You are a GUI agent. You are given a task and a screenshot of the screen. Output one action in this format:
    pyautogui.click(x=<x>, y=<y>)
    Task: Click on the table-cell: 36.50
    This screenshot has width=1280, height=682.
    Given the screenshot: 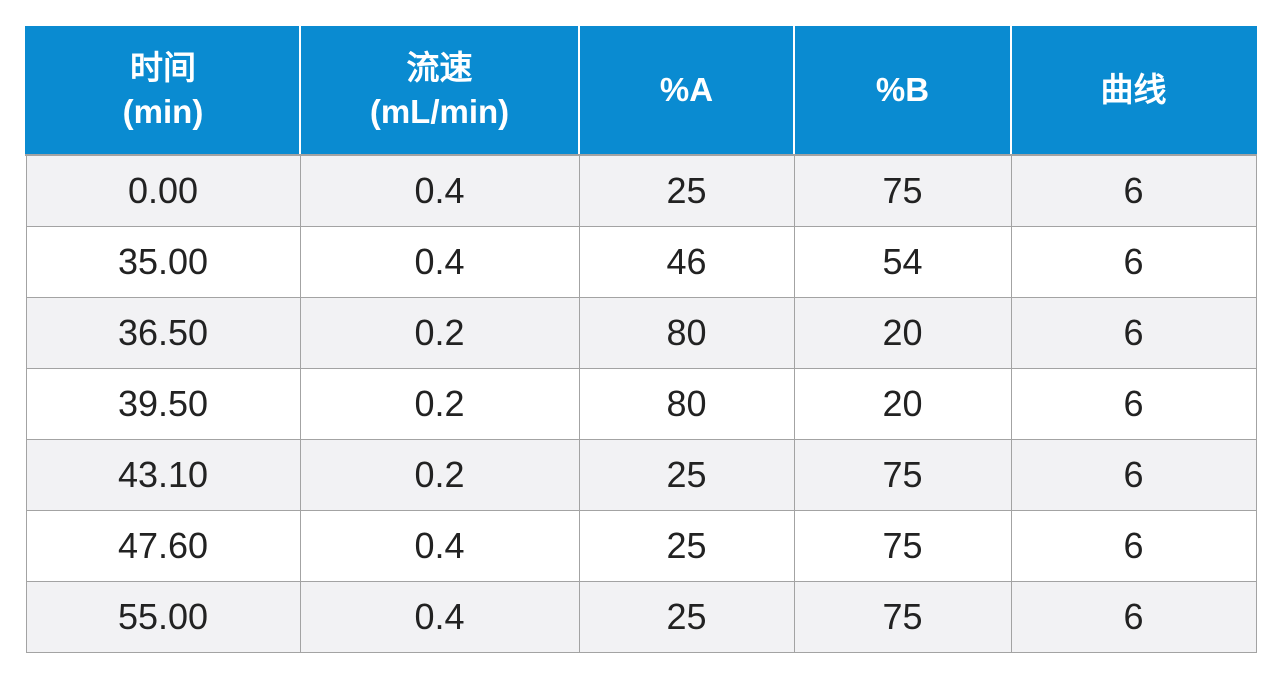 What is the action you would take?
    pyautogui.click(x=163, y=333)
    